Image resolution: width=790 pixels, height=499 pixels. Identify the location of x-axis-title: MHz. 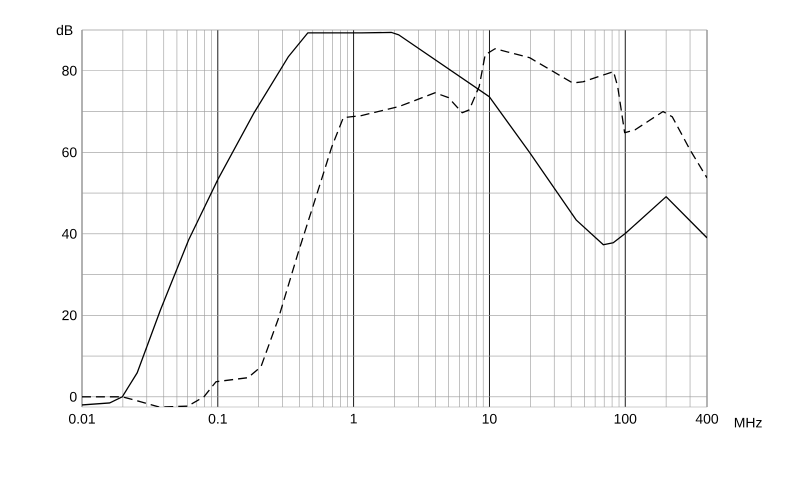
(748, 423).